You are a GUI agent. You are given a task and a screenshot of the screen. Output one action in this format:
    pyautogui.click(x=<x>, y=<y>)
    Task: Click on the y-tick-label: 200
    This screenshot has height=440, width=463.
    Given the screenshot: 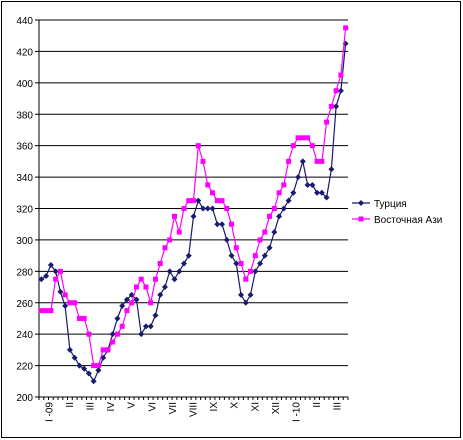 What is the action you would take?
    pyautogui.click(x=24, y=398)
    